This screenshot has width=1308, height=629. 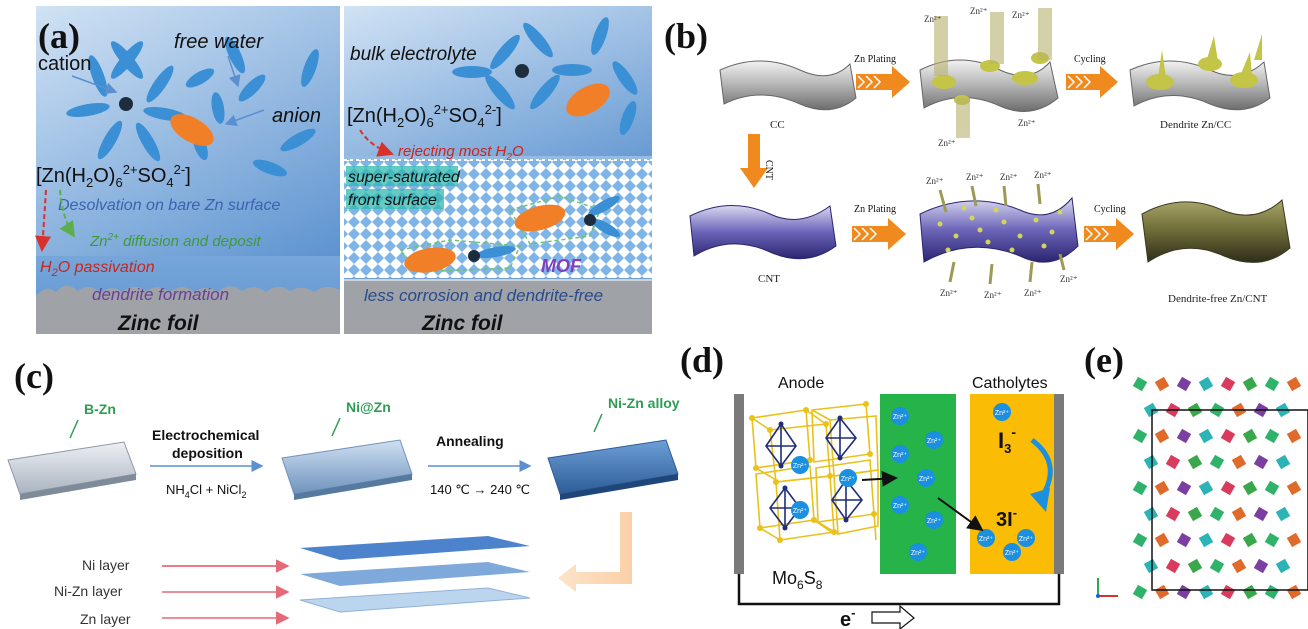 I want to click on cathode-current-collector, so click(x=1059, y=484).